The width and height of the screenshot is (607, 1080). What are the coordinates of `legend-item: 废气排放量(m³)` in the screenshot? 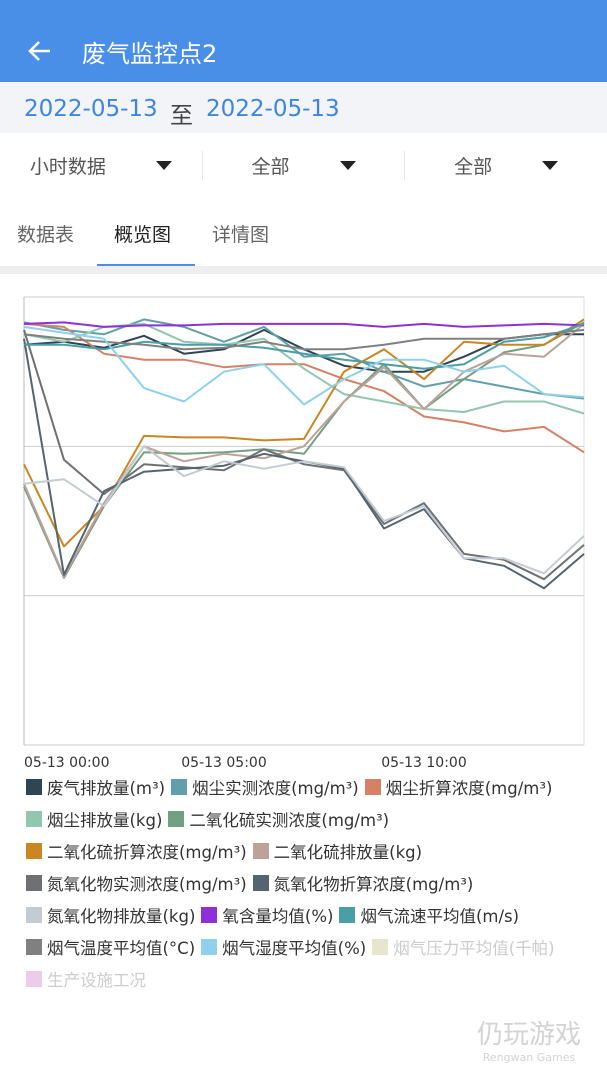 It's located at (95, 787).